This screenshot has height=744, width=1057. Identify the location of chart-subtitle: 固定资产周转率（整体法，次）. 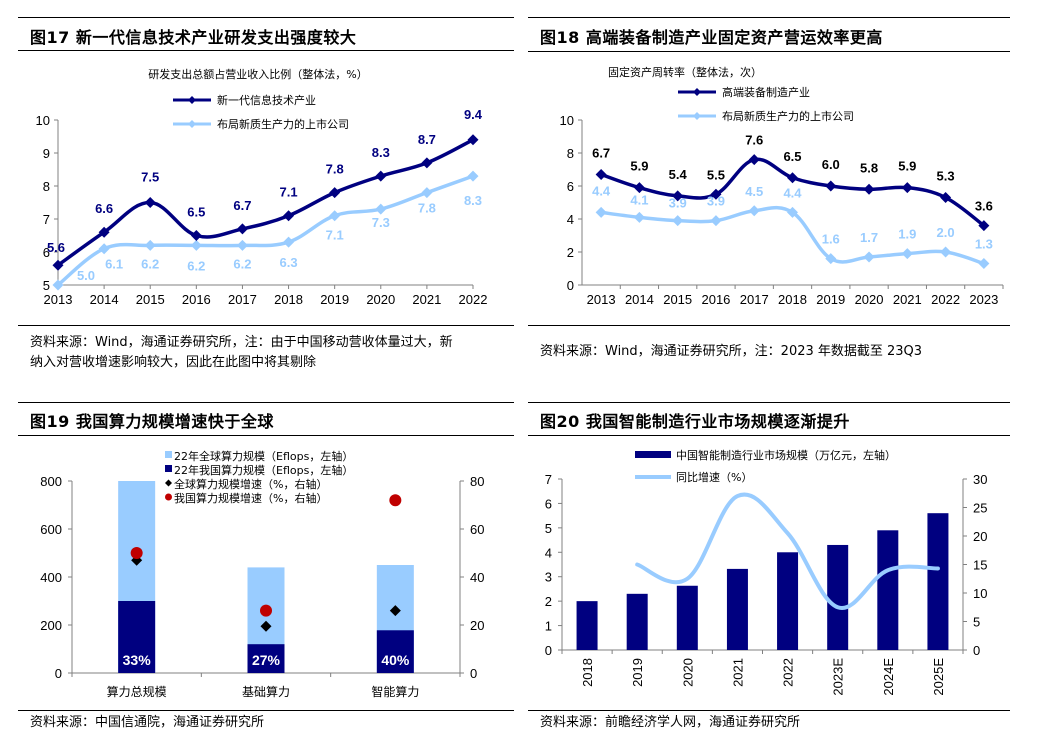
(685, 72).